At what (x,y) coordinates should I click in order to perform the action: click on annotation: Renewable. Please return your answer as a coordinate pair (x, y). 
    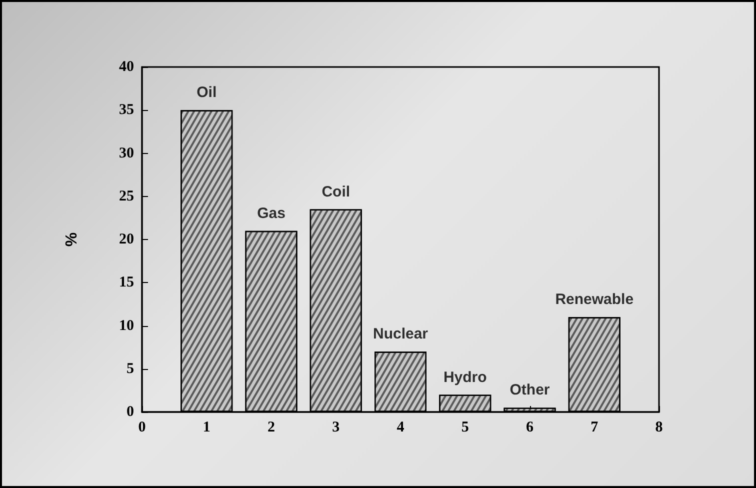
    Looking at the image, I should click on (594, 299).